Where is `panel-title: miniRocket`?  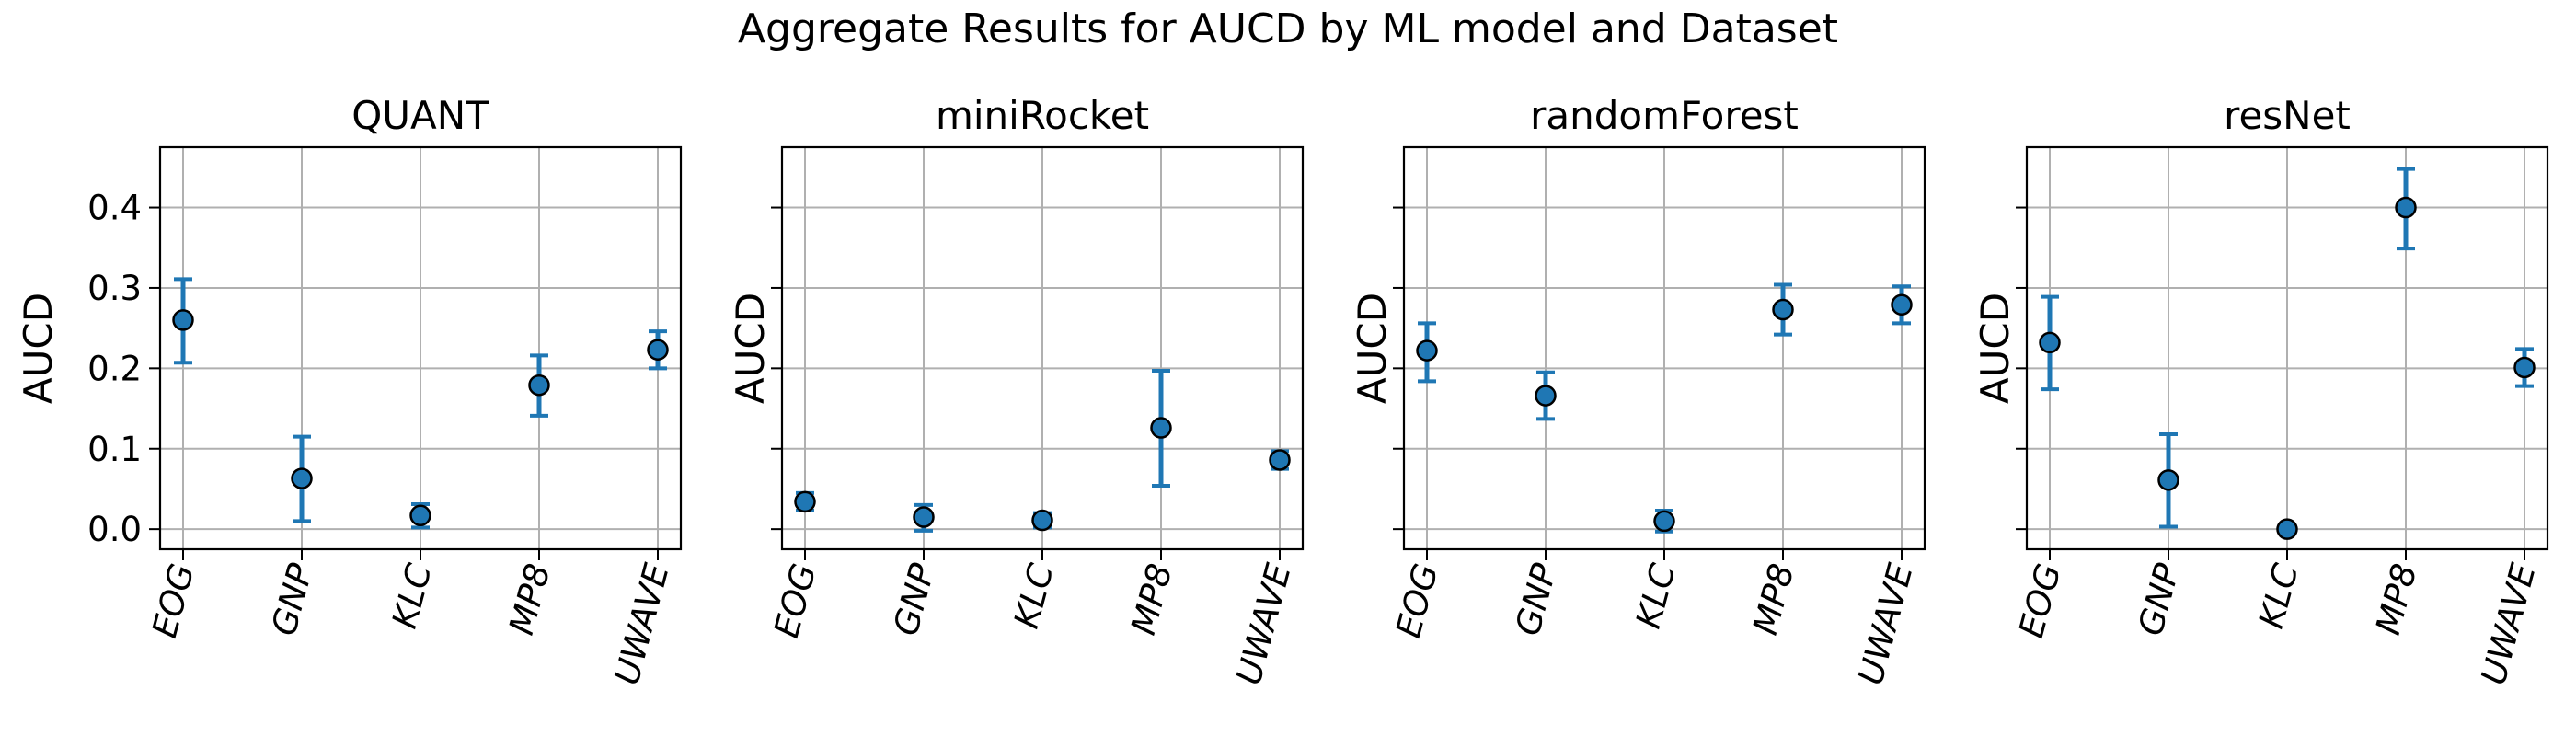 panel-title: miniRocket is located at coordinates (1042, 115).